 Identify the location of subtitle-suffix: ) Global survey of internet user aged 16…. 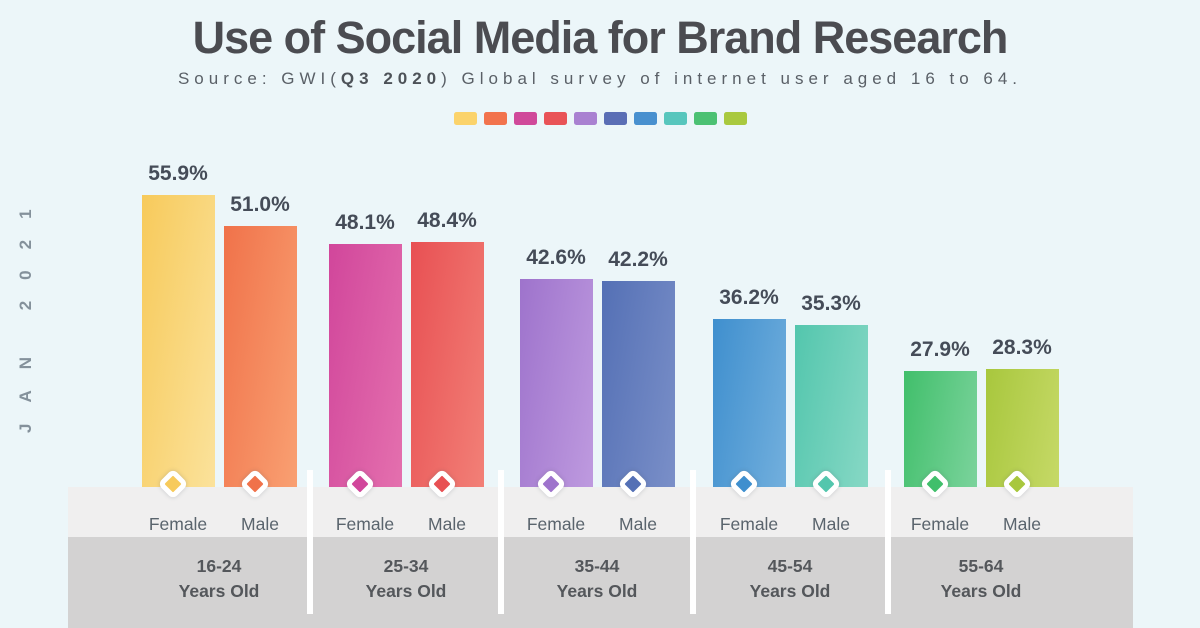
(732, 78).